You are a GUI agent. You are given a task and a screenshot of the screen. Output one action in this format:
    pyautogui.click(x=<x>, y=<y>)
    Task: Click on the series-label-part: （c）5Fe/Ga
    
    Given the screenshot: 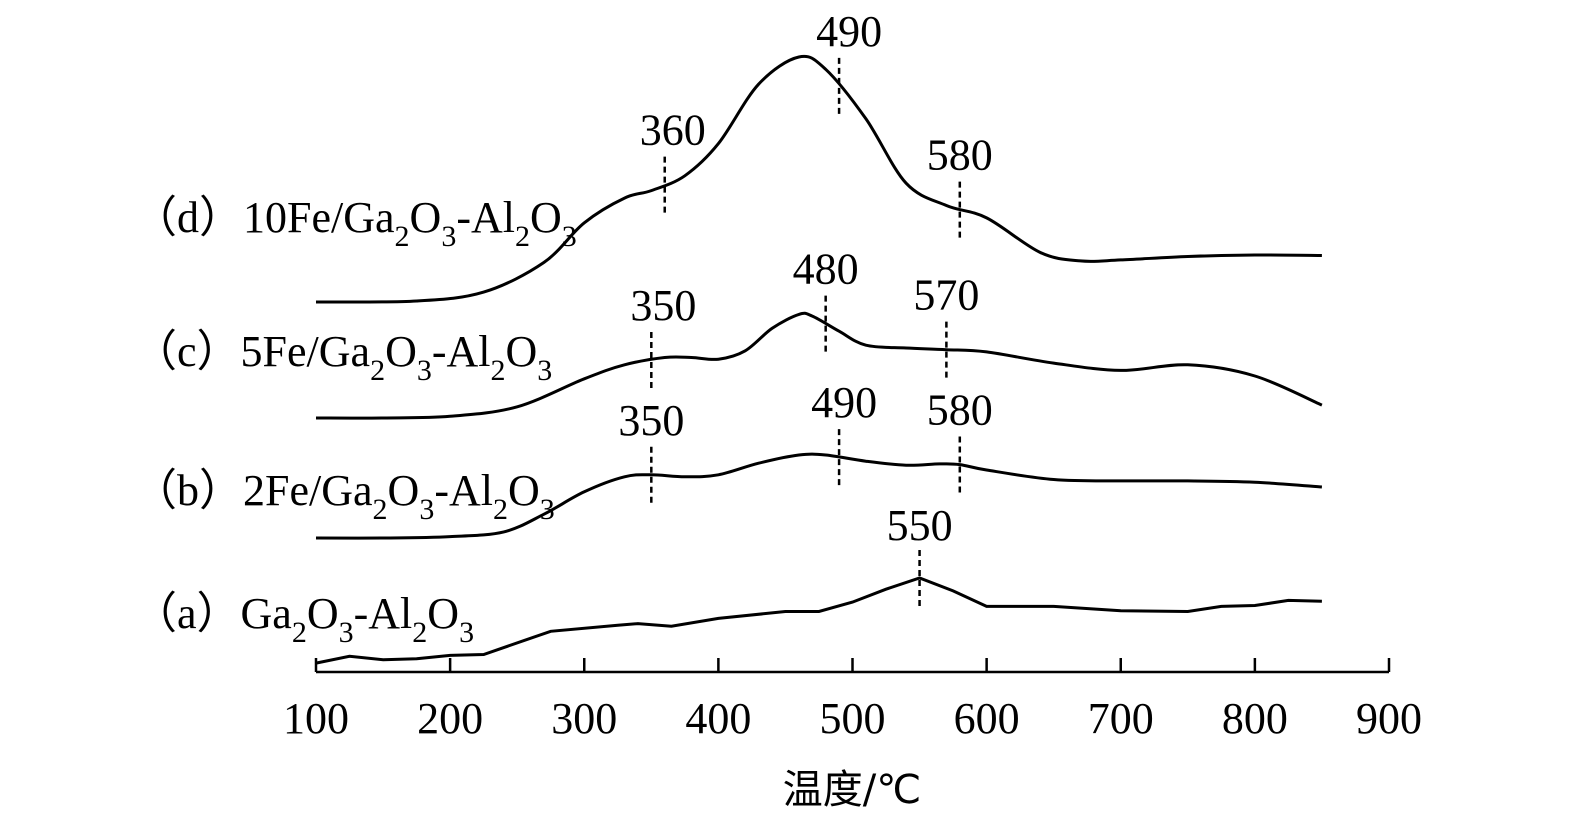 What is the action you would take?
    pyautogui.click(x=251, y=351)
    